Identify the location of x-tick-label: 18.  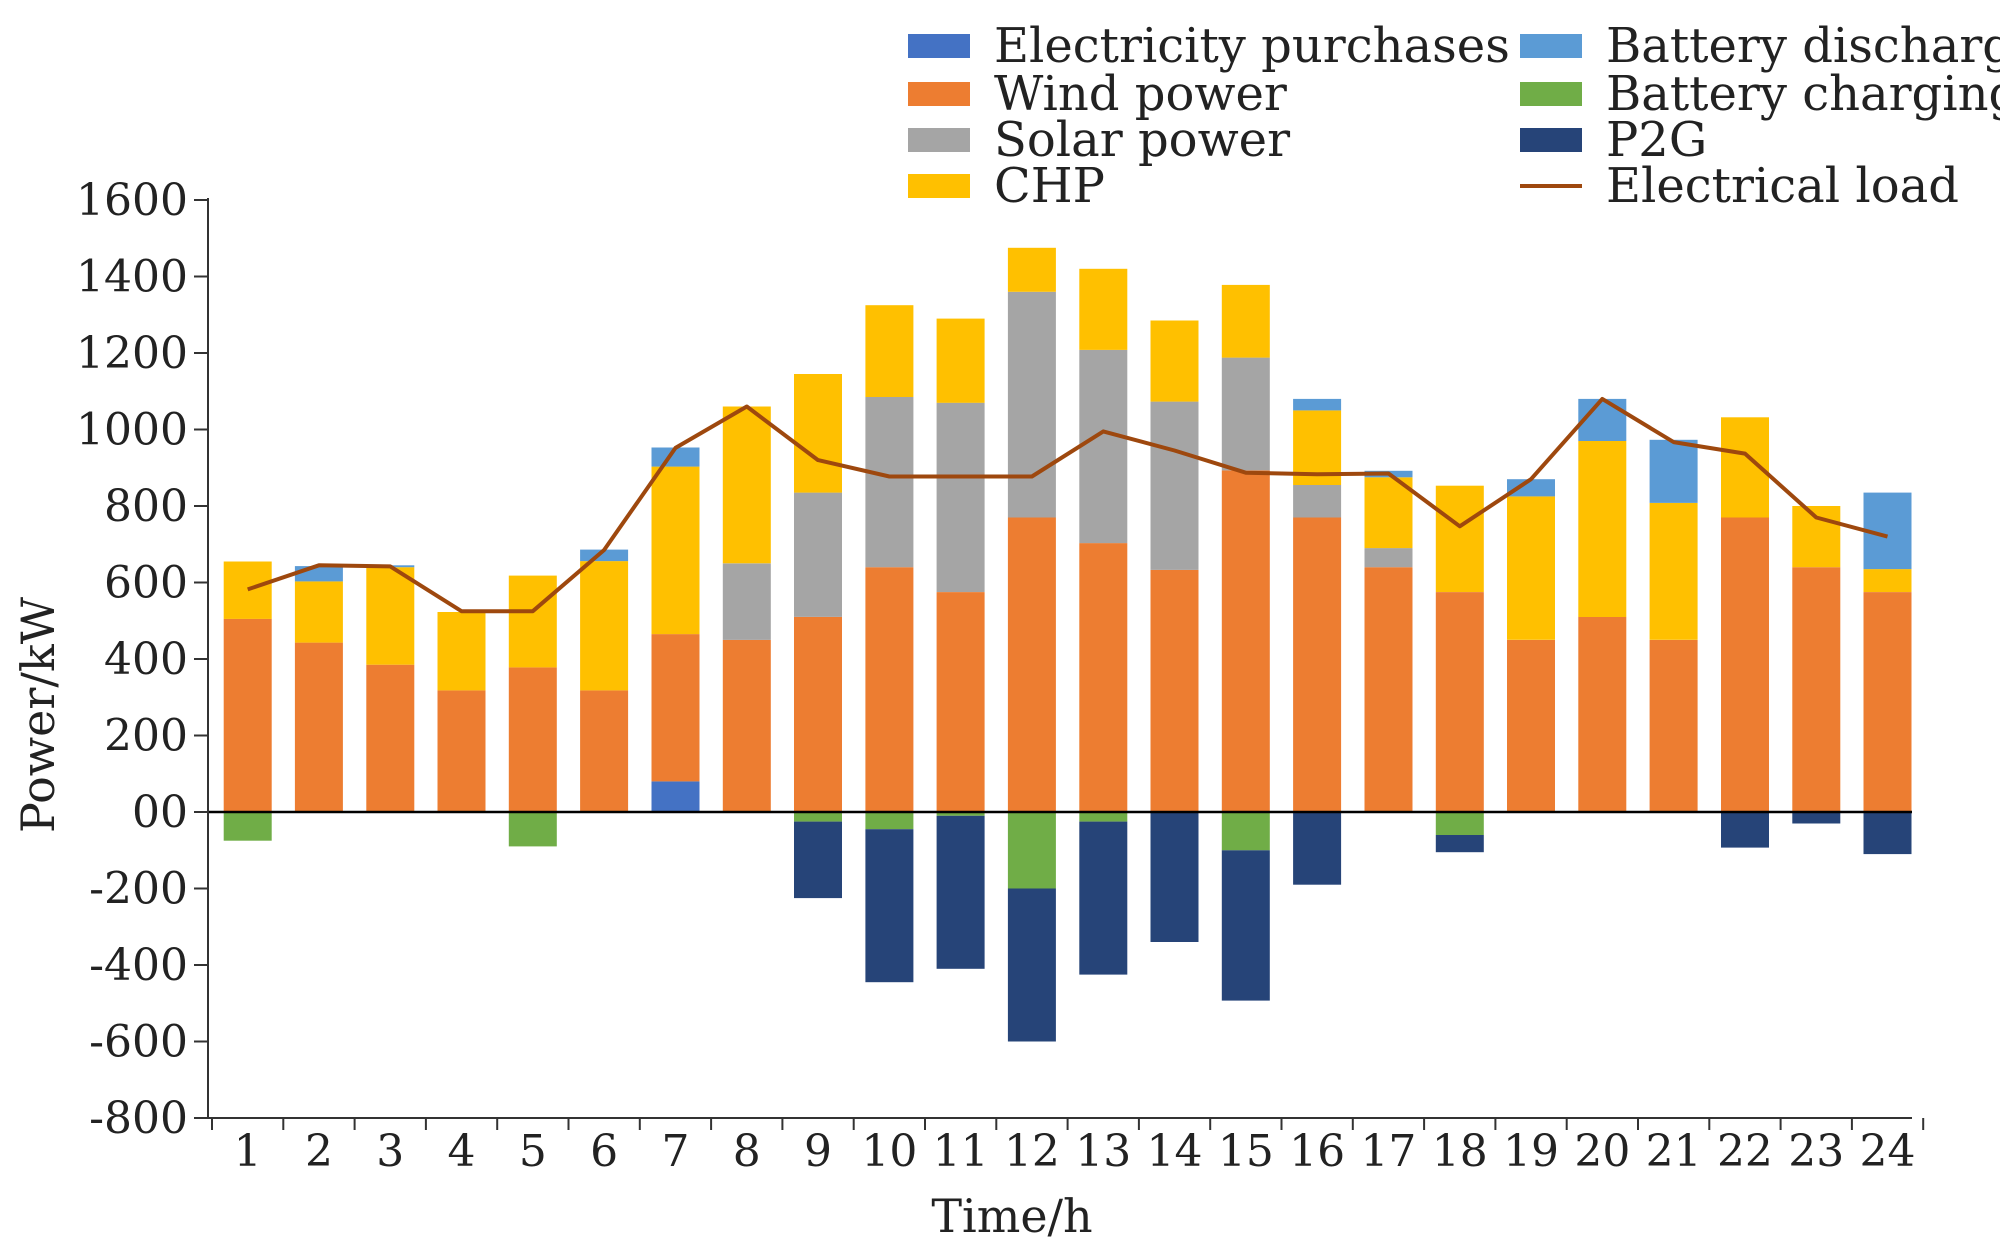
(1460, 1151).